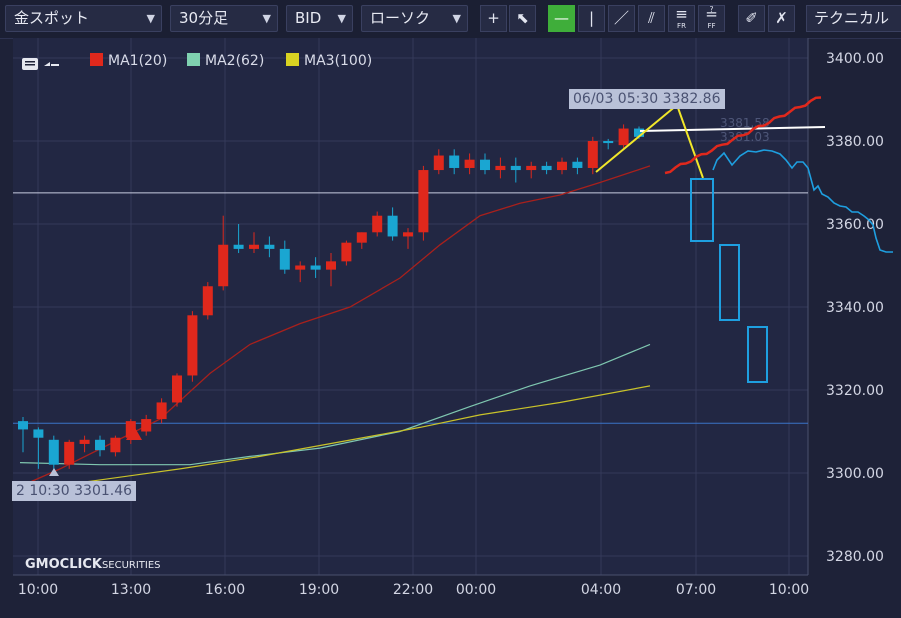 This screenshot has height=618, width=901. I want to click on legend-ma1-label: MA1(20), so click(138, 61).